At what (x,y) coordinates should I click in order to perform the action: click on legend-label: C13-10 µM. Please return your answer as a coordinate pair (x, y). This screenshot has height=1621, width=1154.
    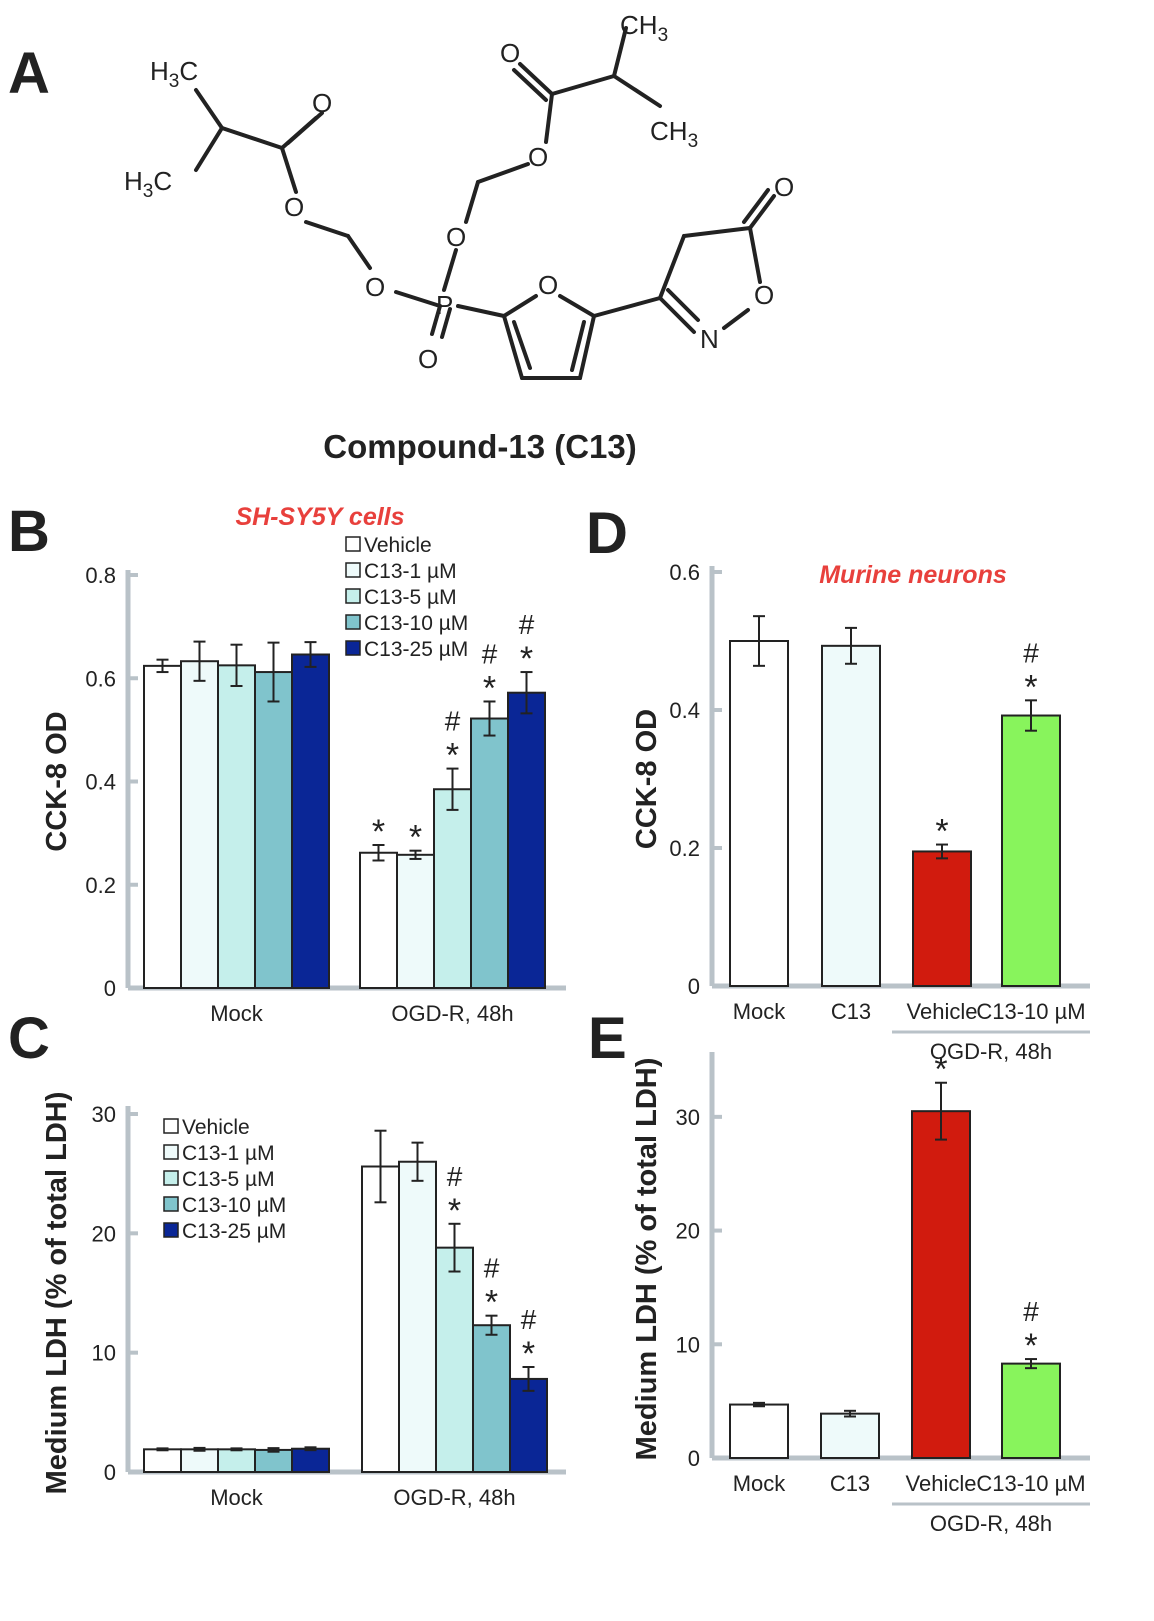
    Looking at the image, I should click on (416, 623).